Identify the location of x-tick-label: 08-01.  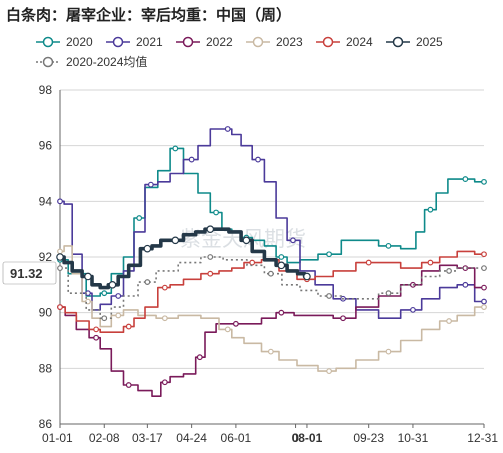
(307, 438).